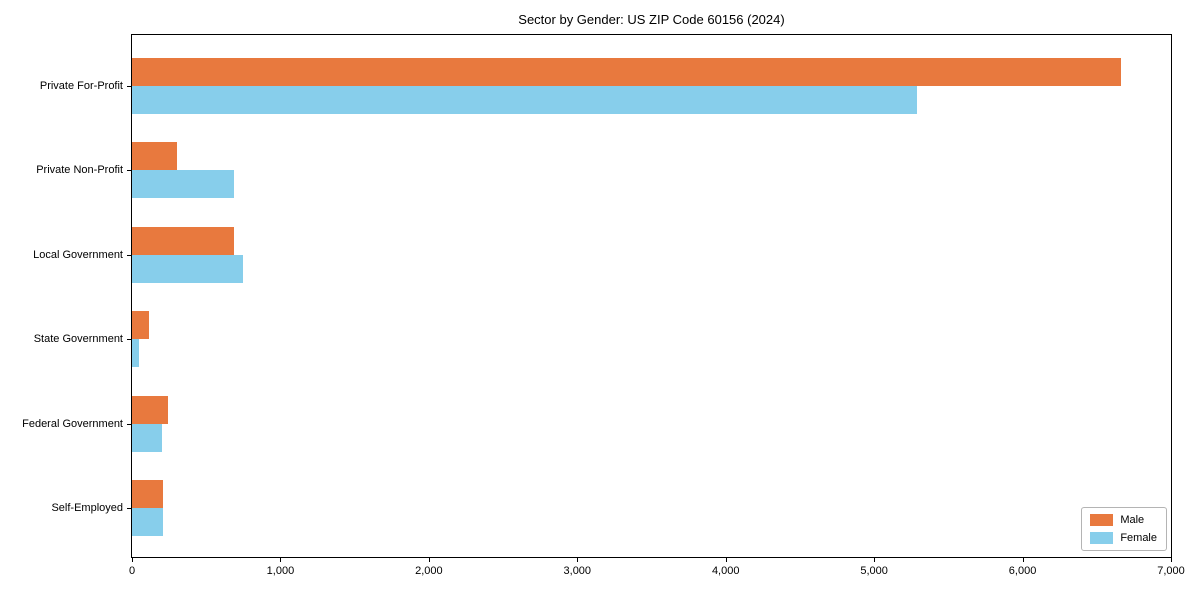  Describe the element at coordinates (79, 170) in the screenshot. I see `y-tick-label: Private Non-Profit` at that location.